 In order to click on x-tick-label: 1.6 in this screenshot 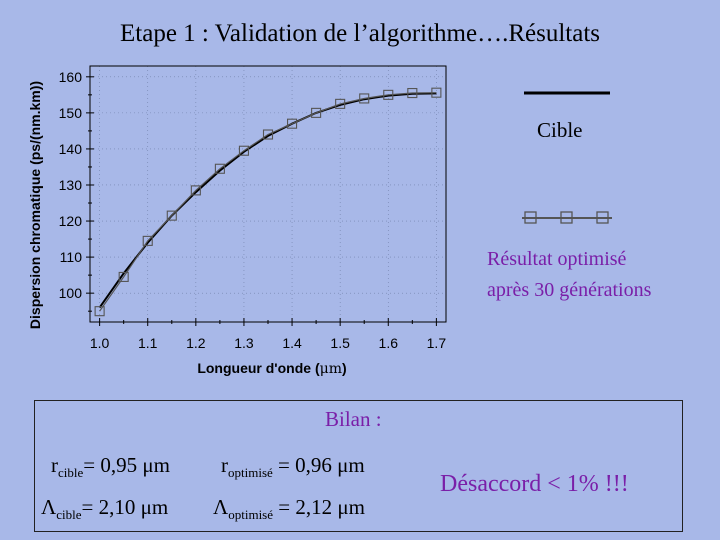, I will do `click(389, 343)`.